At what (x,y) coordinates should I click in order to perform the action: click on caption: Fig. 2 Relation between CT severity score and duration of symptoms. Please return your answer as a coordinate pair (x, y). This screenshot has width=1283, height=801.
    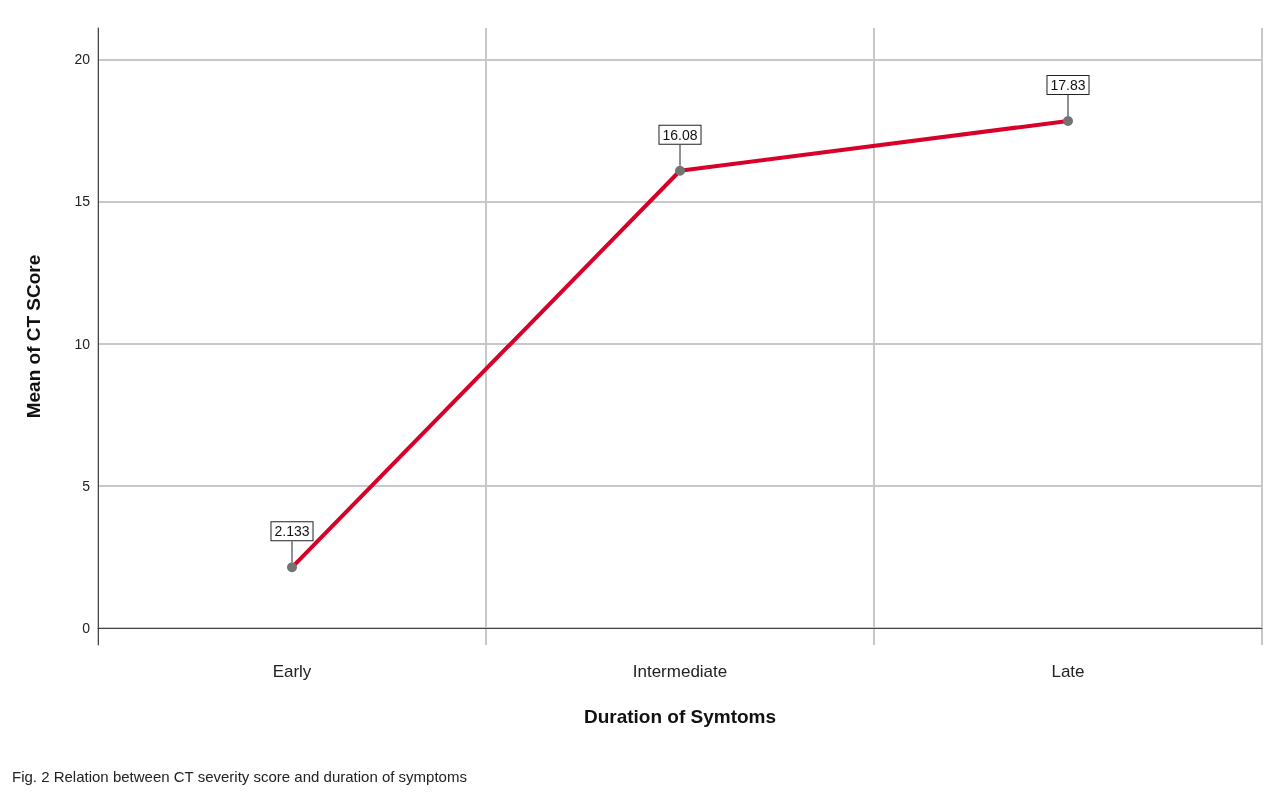
    Looking at the image, I should click on (239, 776).